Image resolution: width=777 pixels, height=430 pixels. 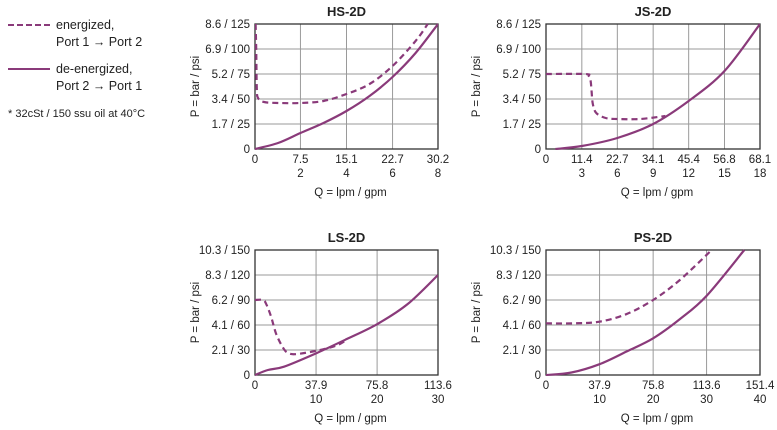 What do you see at coordinates (94, 69) in the screenshot?
I see `legend-deenergized-label-1: de-energized,` at bounding box center [94, 69].